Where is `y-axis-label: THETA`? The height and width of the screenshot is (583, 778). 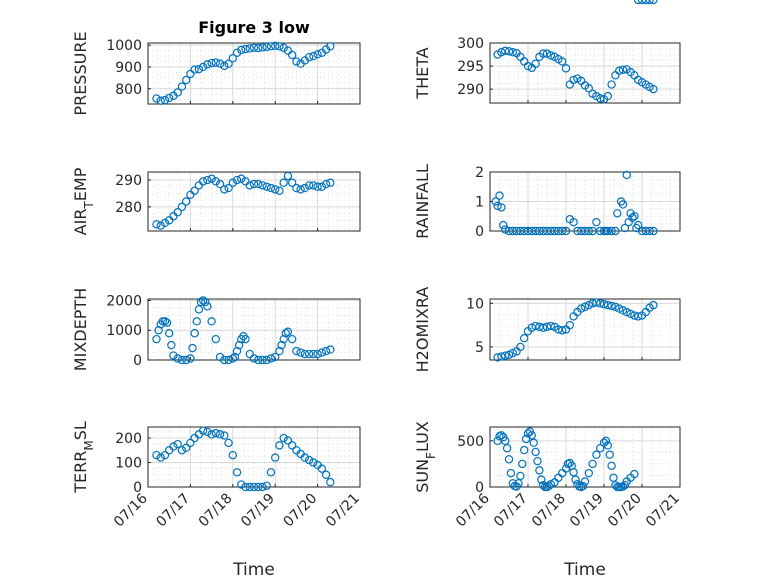 y-axis-label: THETA is located at coordinates (422, 73).